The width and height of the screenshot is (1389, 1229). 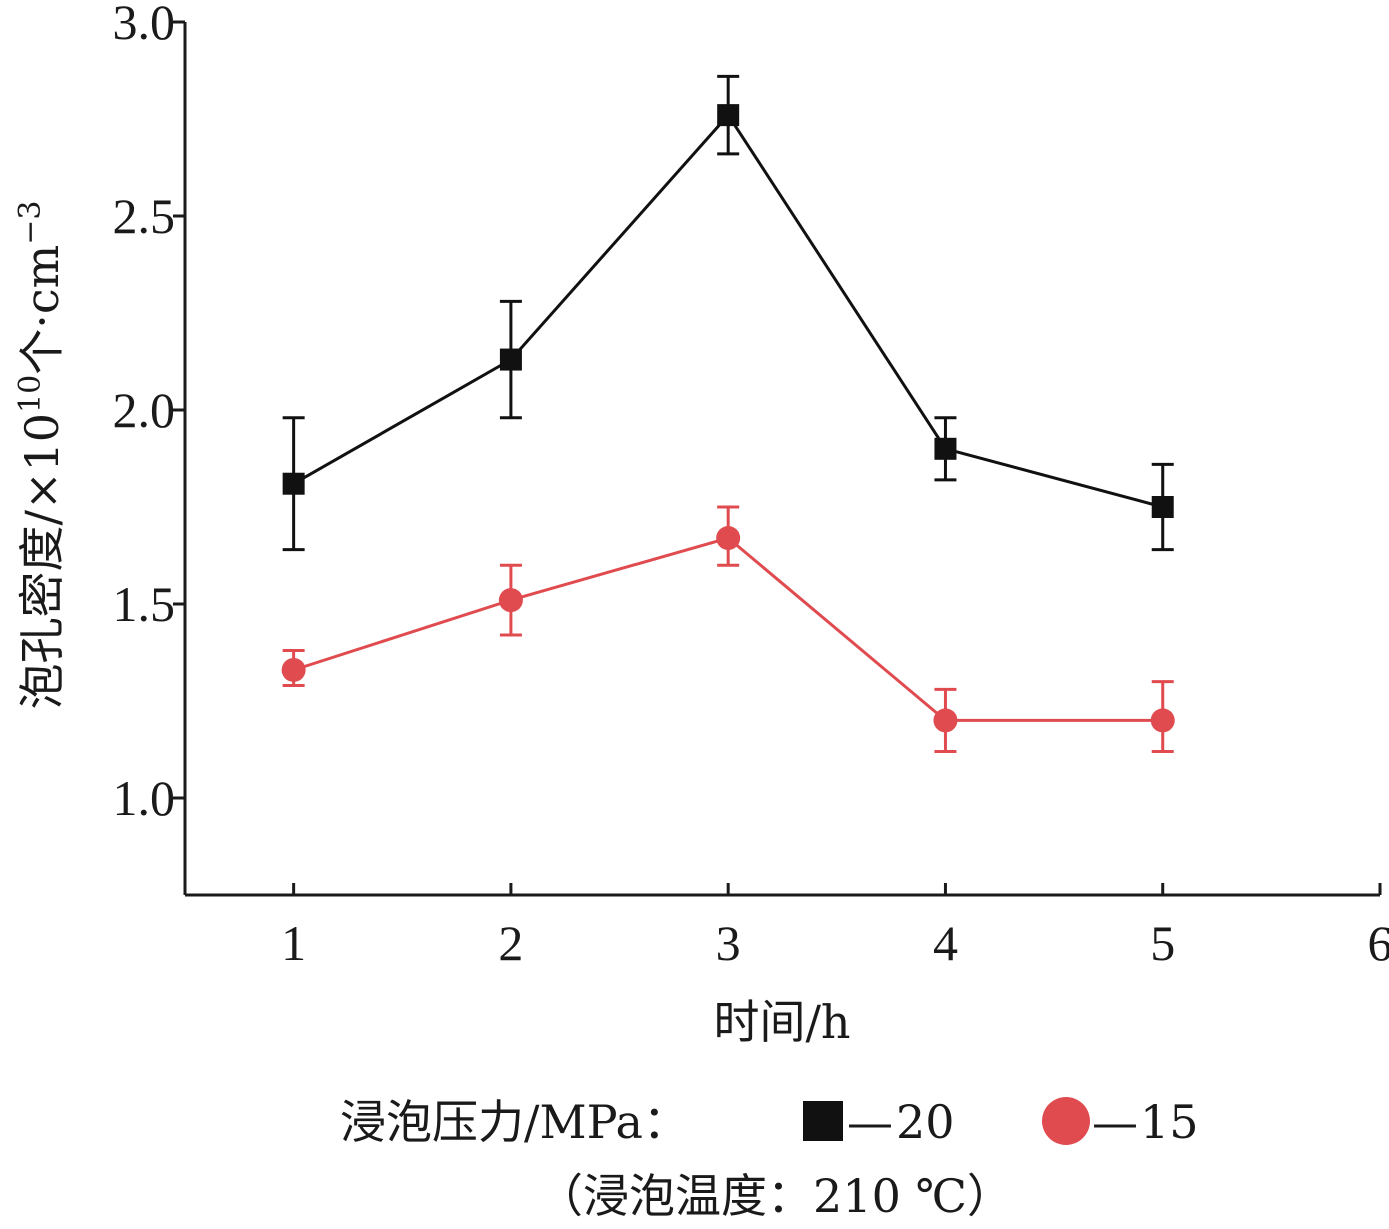 What do you see at coordinates (925, 1122) in the screenshot?
I see `legend-label-series-20: 20` at bounding box center [925, 1122].